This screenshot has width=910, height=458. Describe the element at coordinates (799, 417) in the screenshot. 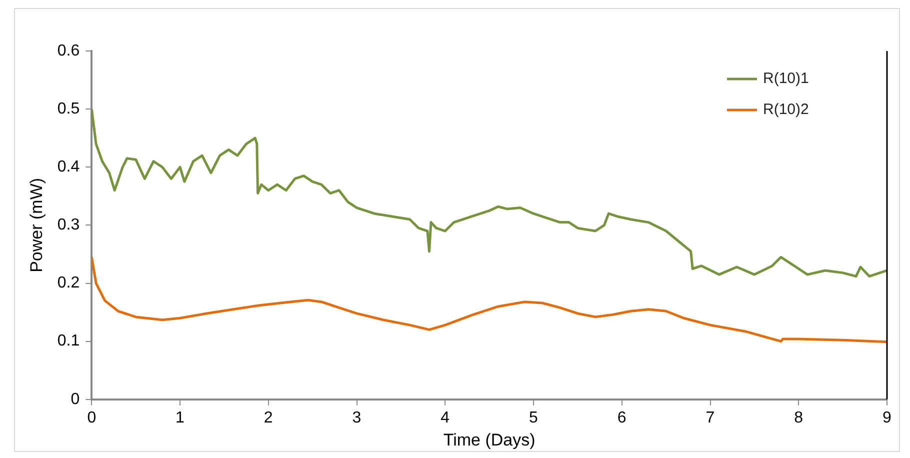

I see `x-tick-label: 8` at that location.